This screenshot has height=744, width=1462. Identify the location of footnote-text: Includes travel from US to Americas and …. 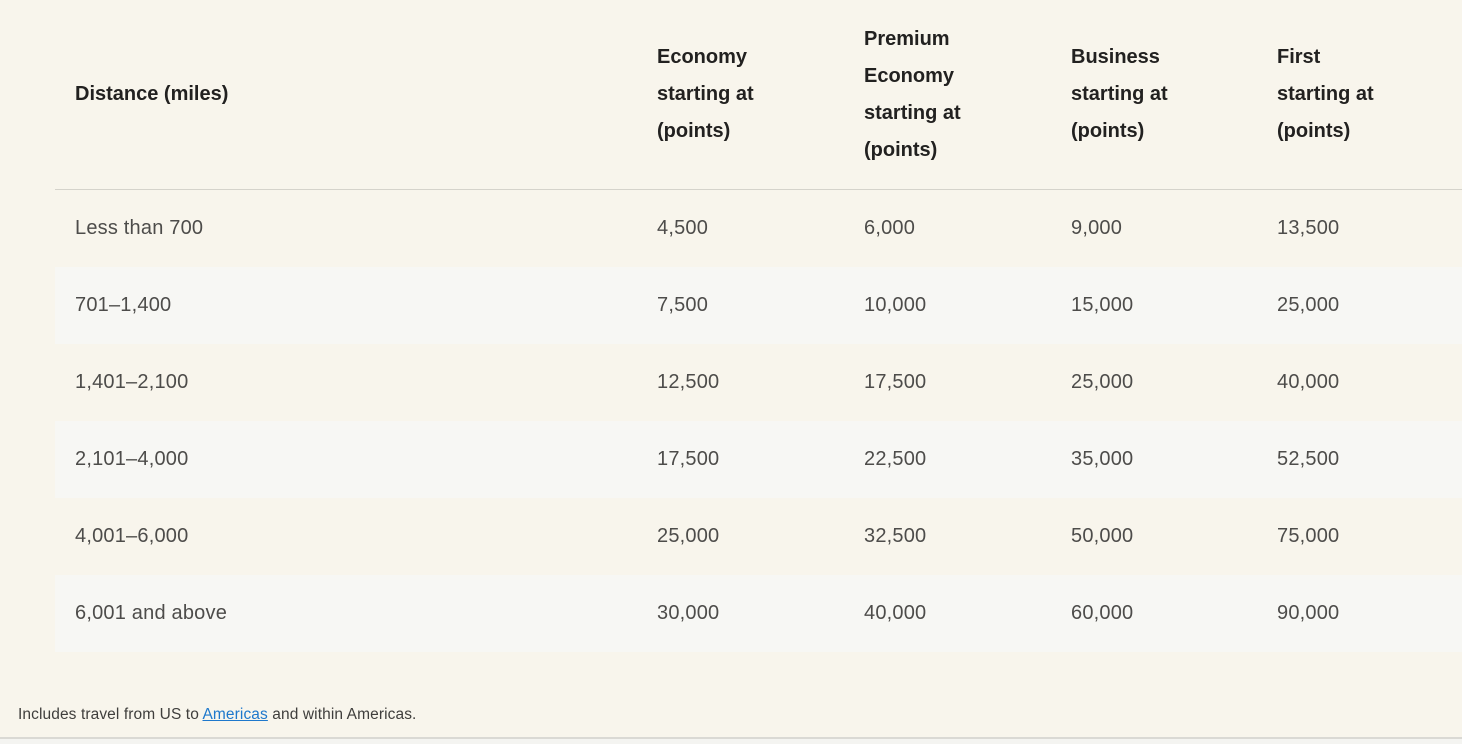
(217, 715).